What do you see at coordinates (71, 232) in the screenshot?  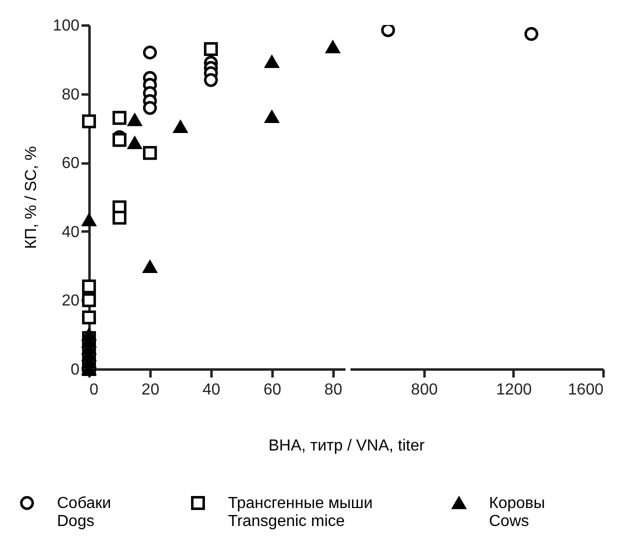 I see `y-tick-label: 40` at bounding box center [71, 232].